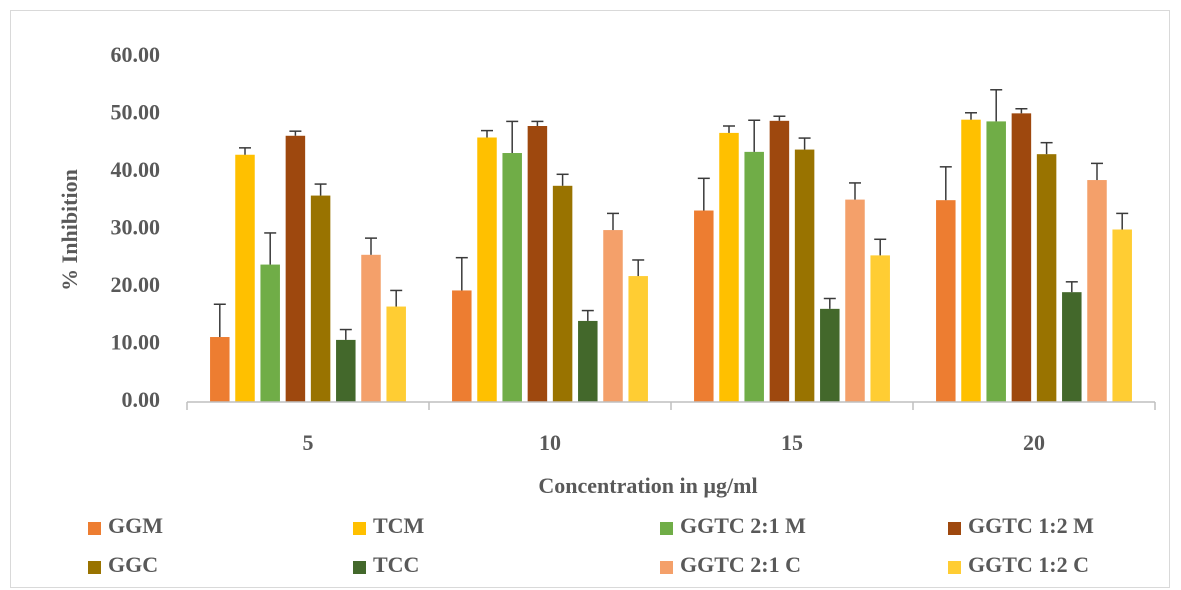 The height and width of the screenshot is (590, 1181). I want to click on legend-item: GGTC 2:1 C, so click(730, 564).